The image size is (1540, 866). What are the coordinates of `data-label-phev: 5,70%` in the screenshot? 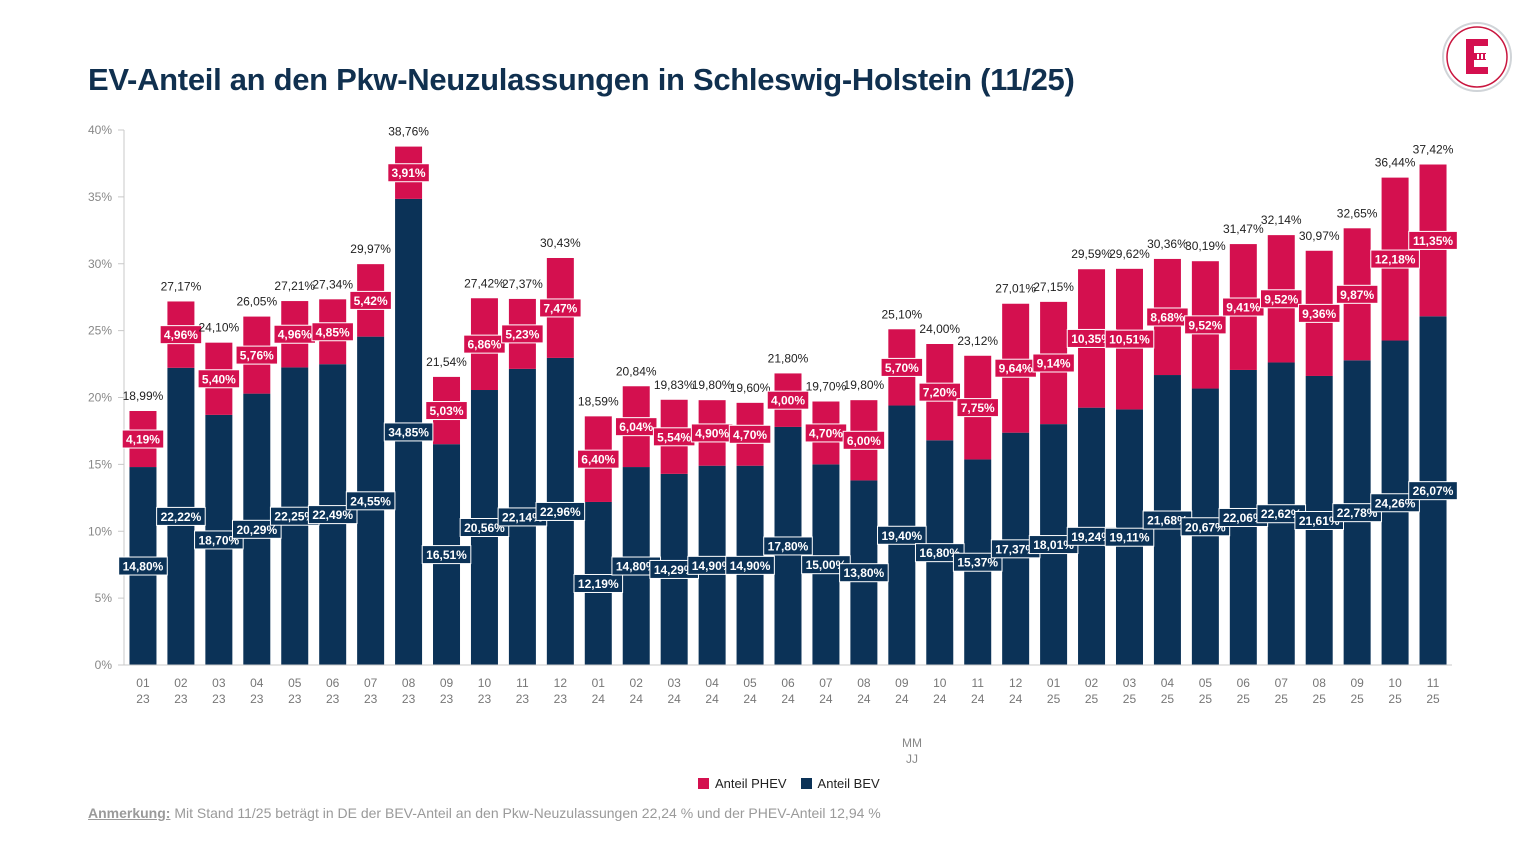 It's located at (902, 367).